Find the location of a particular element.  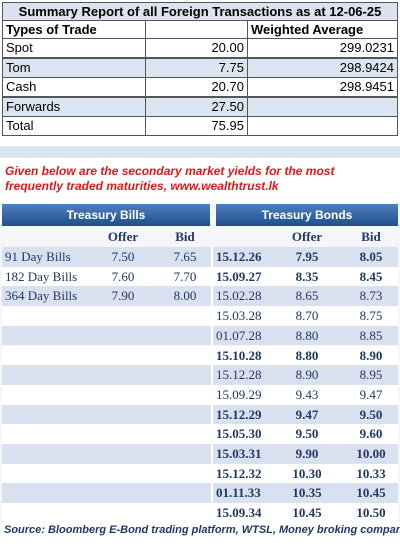

bond-offer: 8.90 is located at coordinates (307, 375).